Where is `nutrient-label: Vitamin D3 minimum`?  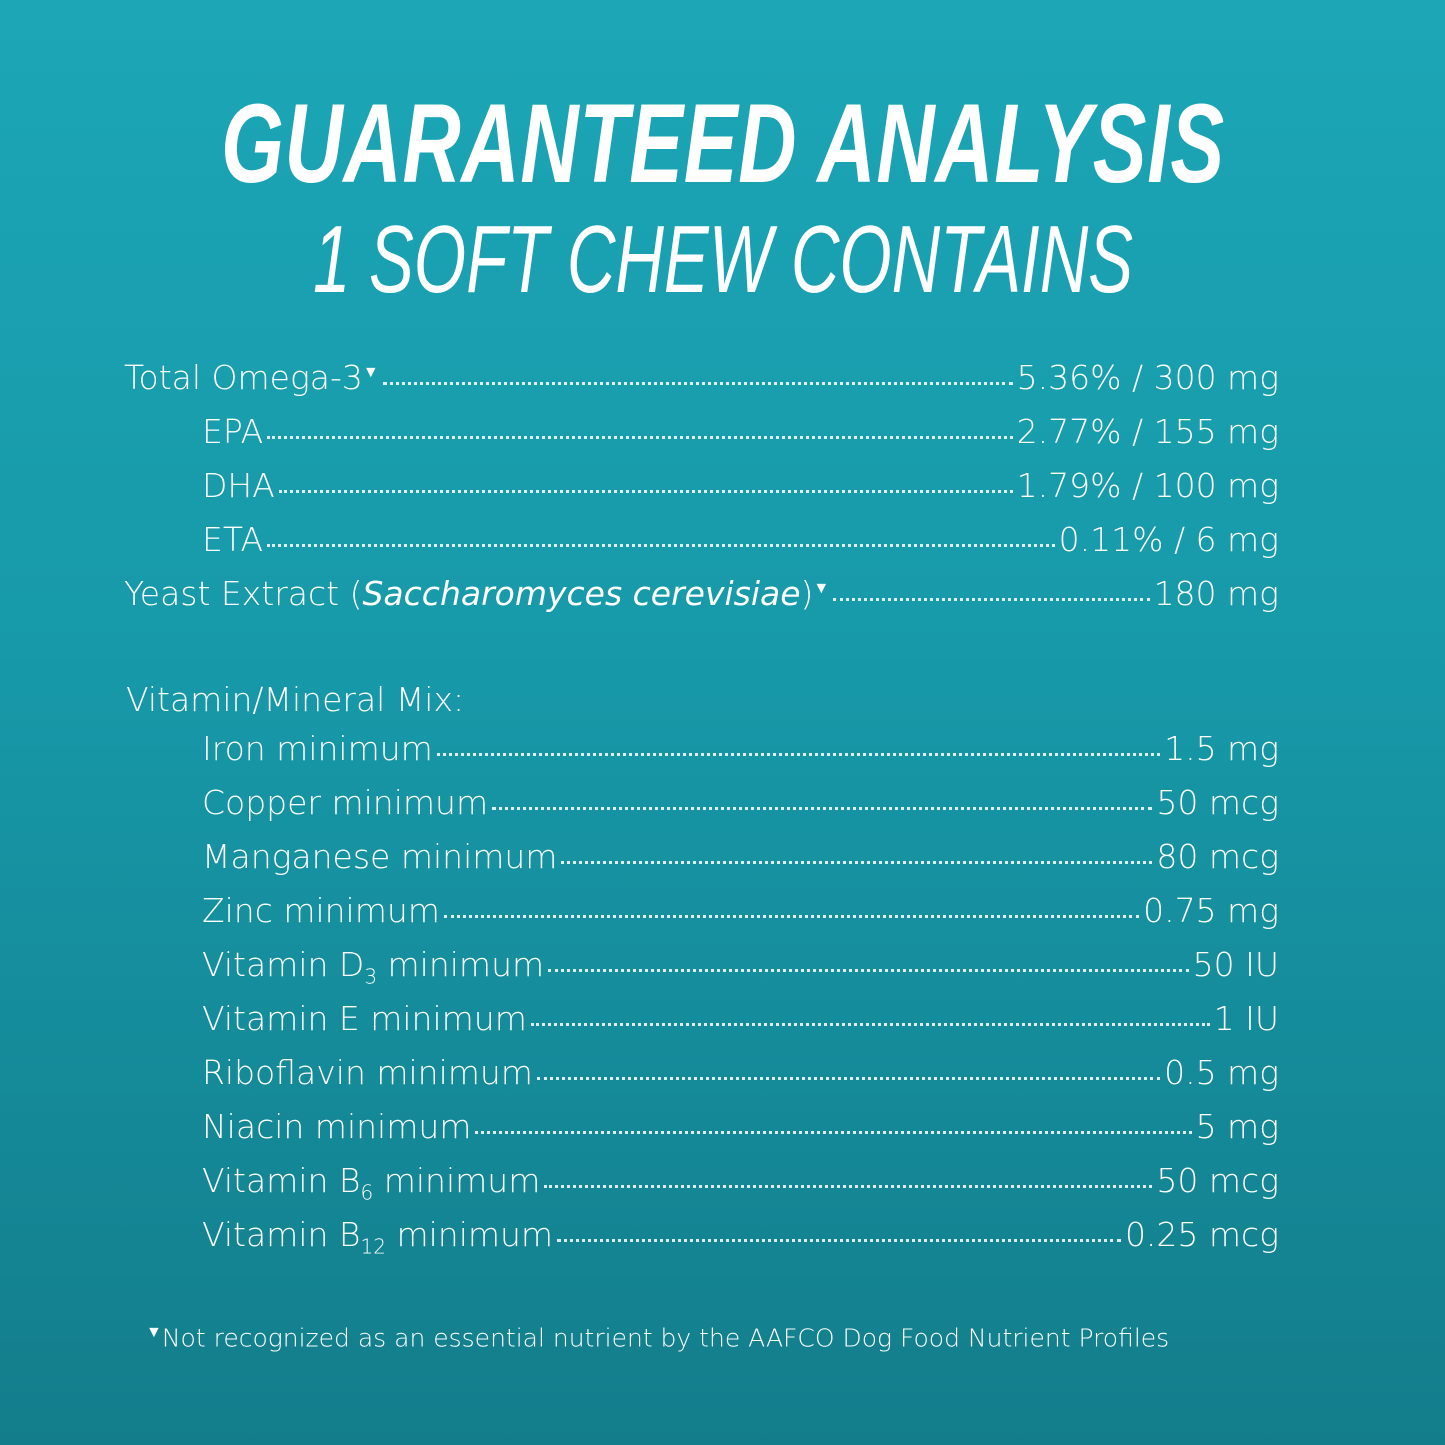
nutrient-label: Vitamin D3 minimum is located at coordinates (373, 967).